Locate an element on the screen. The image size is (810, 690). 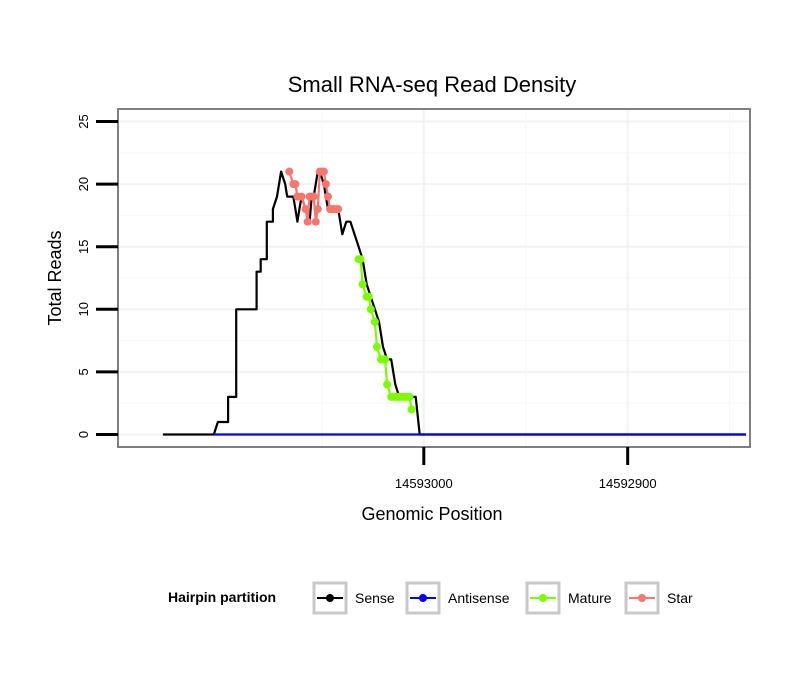
legend-label-mature: Mature is located at coordinates (590, 598).